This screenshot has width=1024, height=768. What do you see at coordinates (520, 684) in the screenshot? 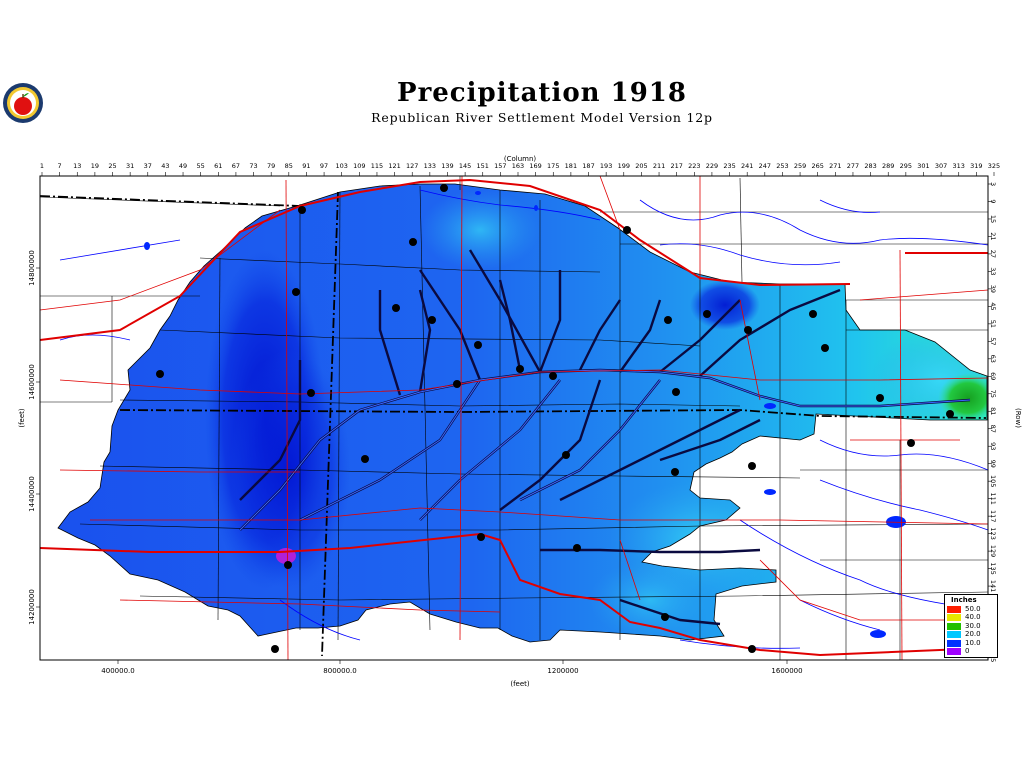
I see `easting-axis-title: (feet)` at bounding box center [520, 684].